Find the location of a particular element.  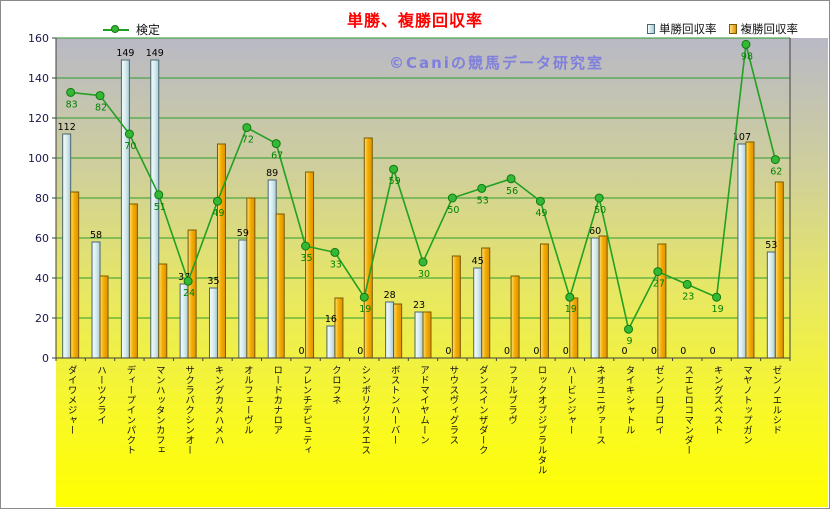

kentei-value-label: 30 is located at coordinates (424, 274).